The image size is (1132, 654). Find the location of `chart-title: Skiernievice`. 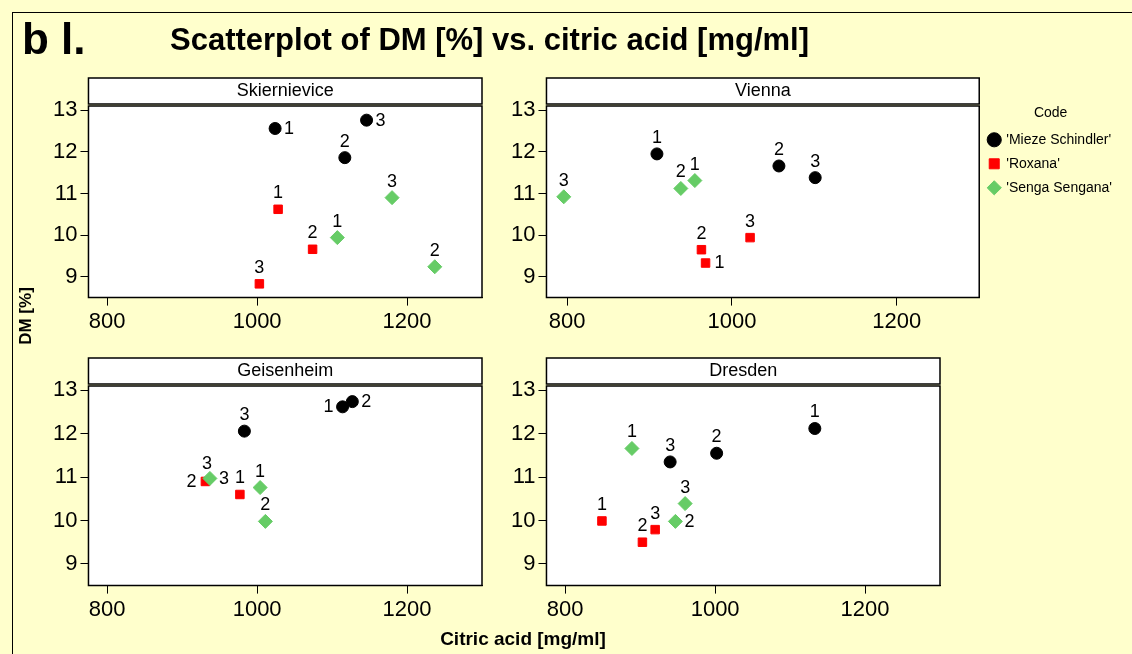

chart-title: Skiernievice is located at coordinates (285, 89).